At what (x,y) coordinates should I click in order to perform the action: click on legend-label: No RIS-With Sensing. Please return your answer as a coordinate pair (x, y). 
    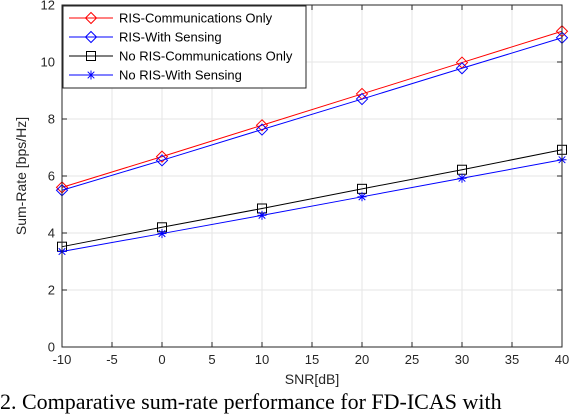
    Looking at the image, I should click on (180, 75).